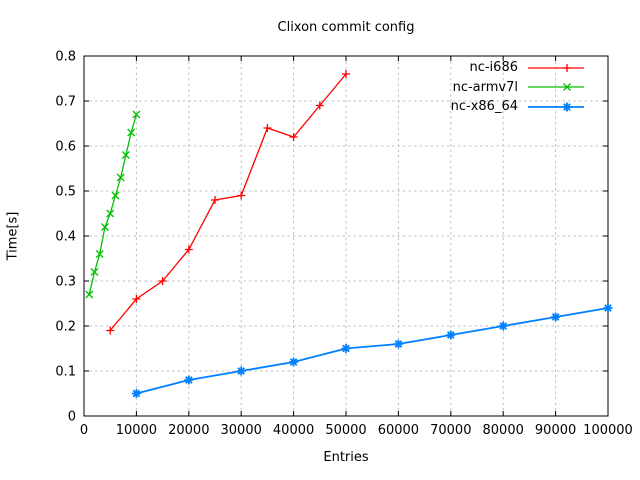 This screenshot has width=640, height=480. I want to click on svg-text: 90000, so click(555, 430).